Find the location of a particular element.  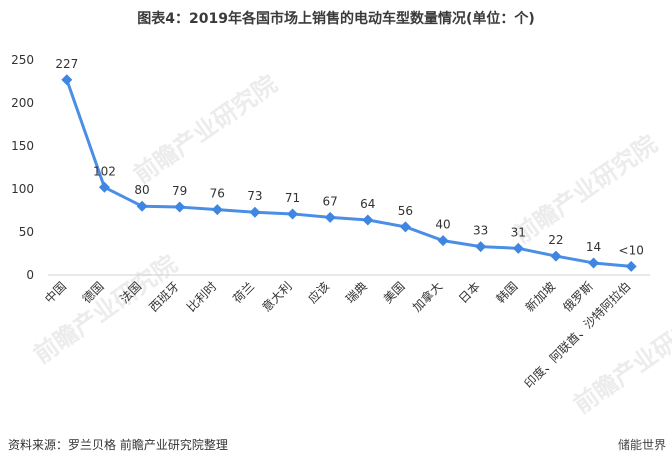

x-tick-label: 荷兰 is located at coordinates (243, 292).